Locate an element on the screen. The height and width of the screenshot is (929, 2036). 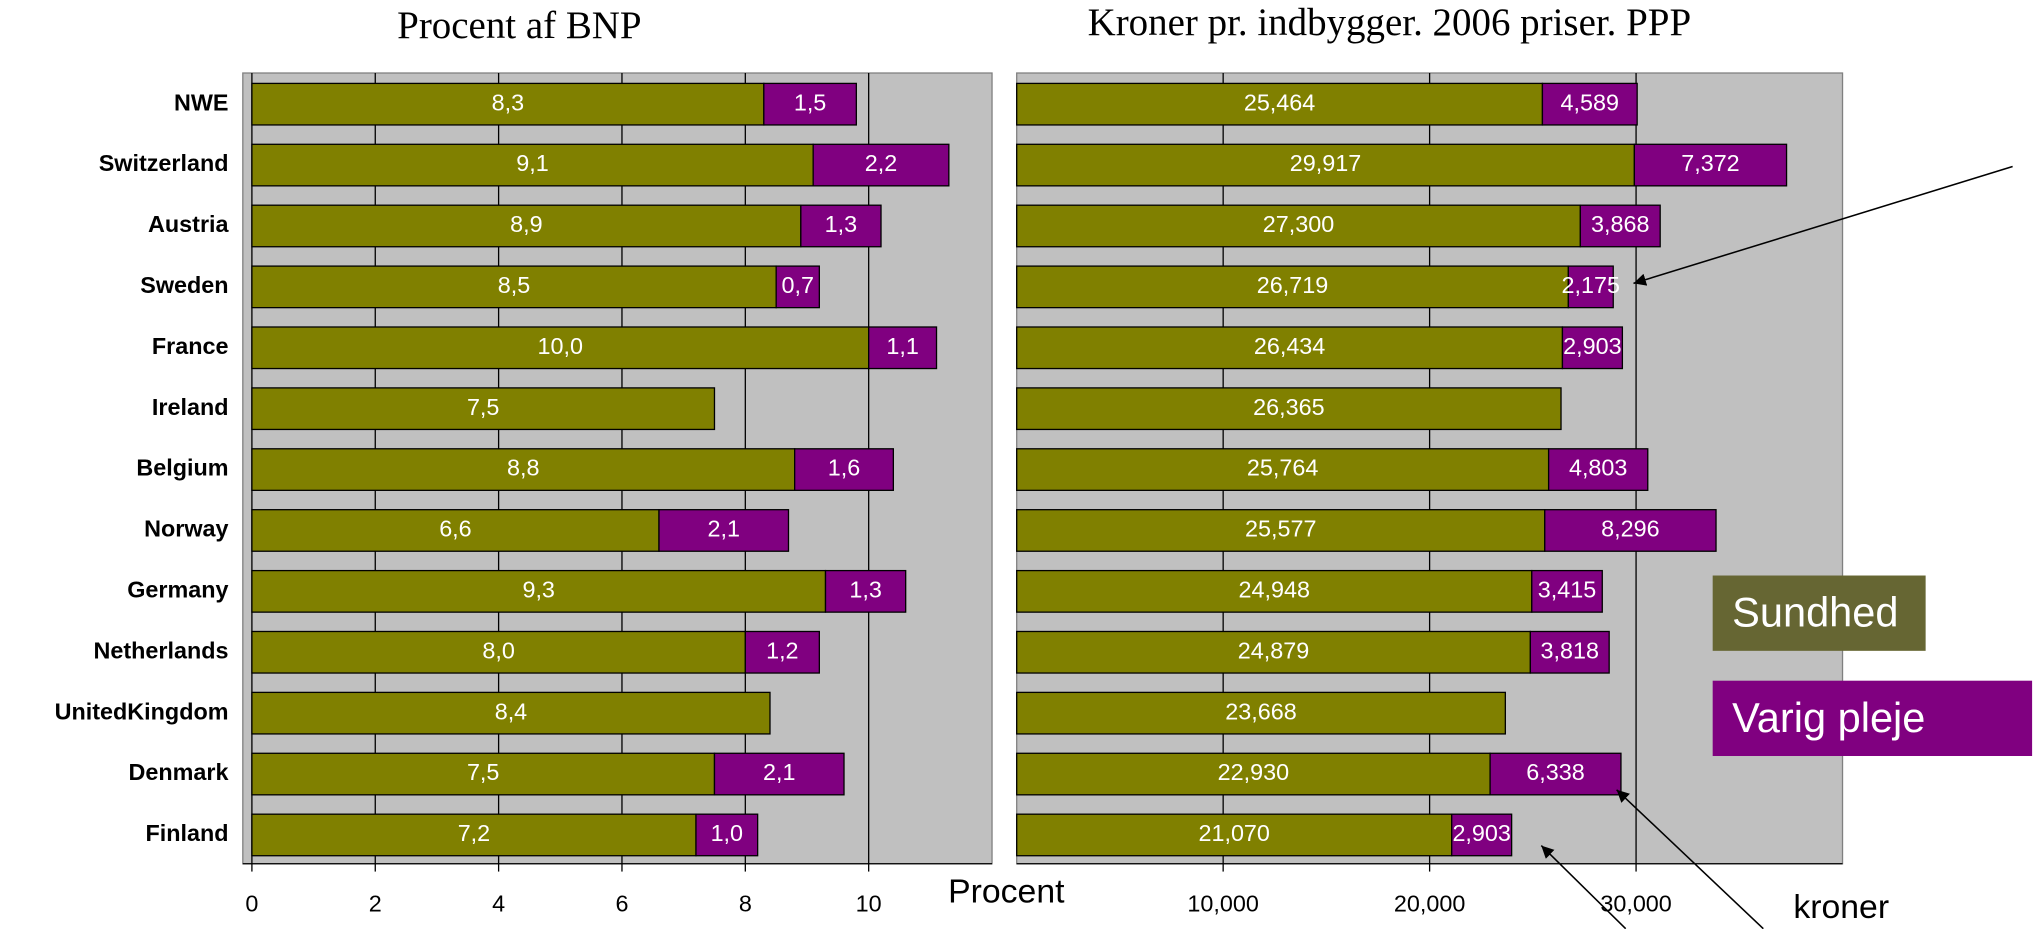
data-label: 10,0 is located at coordinates (560, 346).